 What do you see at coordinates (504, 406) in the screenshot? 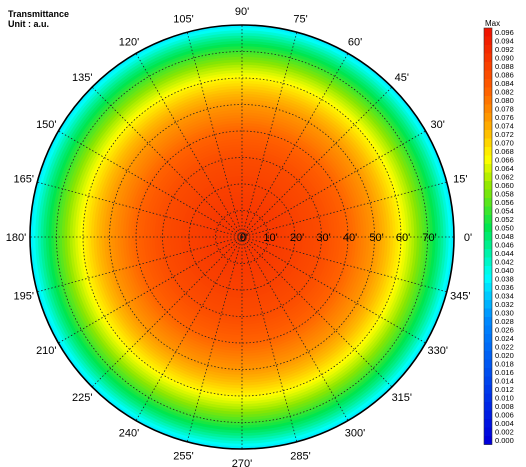
I see `colorbar-tick-label: 0.008` at bounding box center [504, 406].